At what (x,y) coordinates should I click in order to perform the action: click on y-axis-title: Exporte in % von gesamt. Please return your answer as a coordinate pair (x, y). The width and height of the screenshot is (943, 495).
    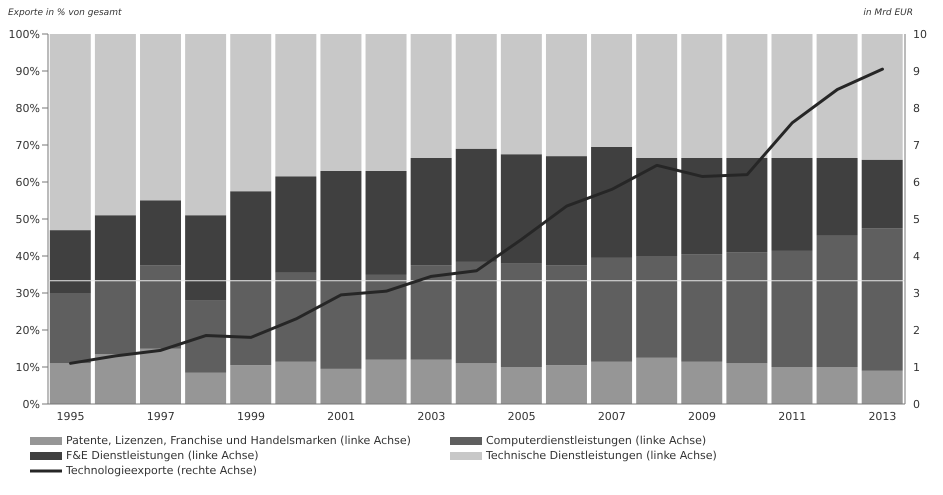
    Looking at the image, I should click on (65, 14).